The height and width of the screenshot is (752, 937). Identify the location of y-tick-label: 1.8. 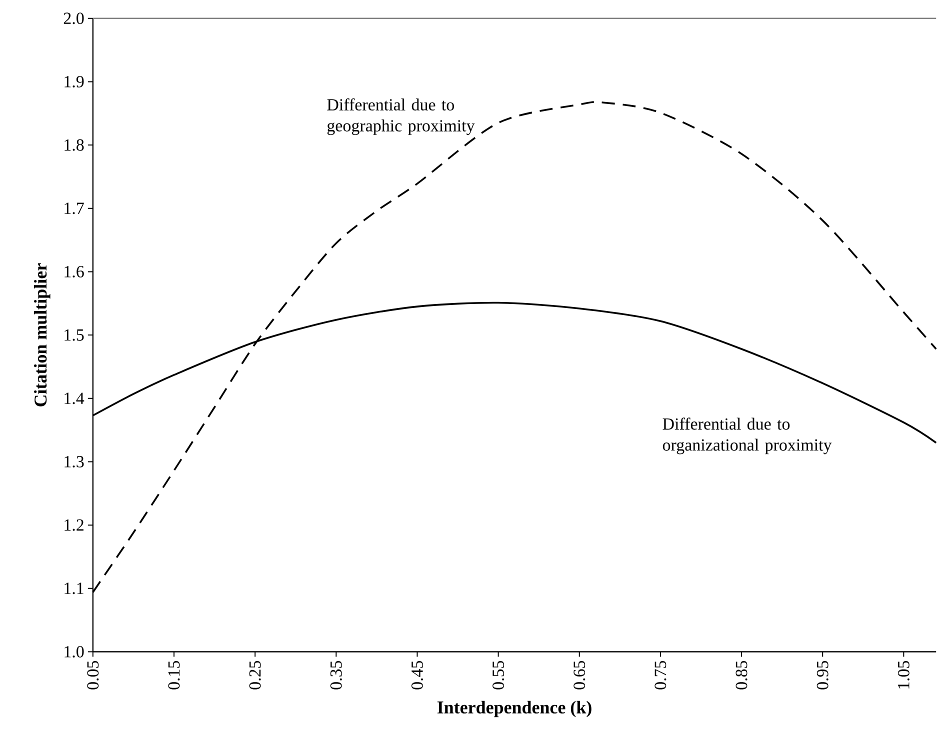
(74, 145).